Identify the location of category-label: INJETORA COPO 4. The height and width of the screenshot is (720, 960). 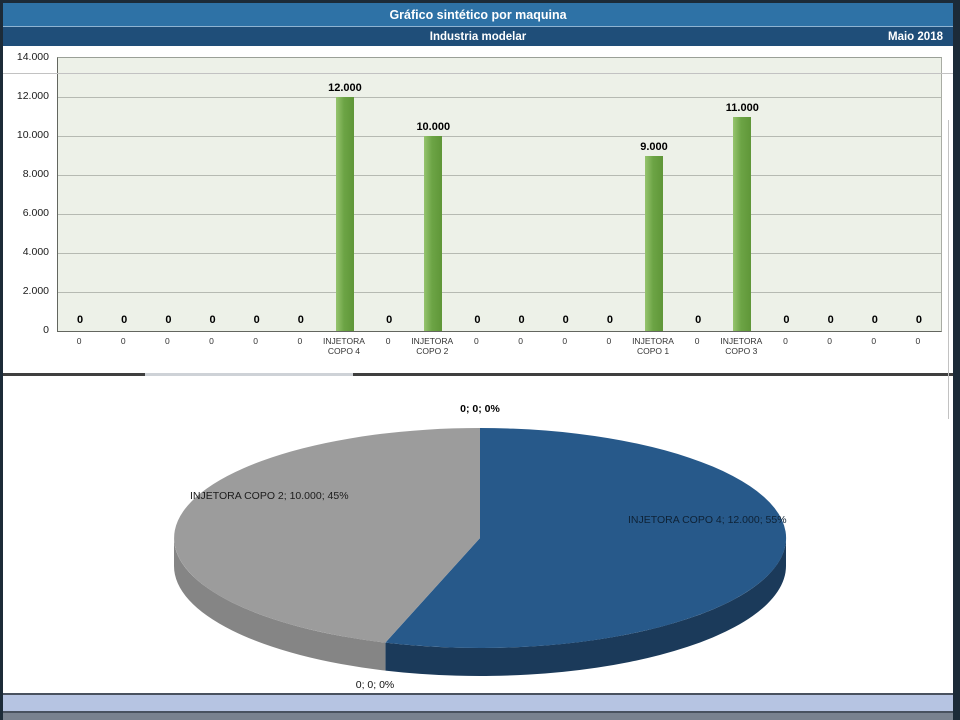
(344, 346).